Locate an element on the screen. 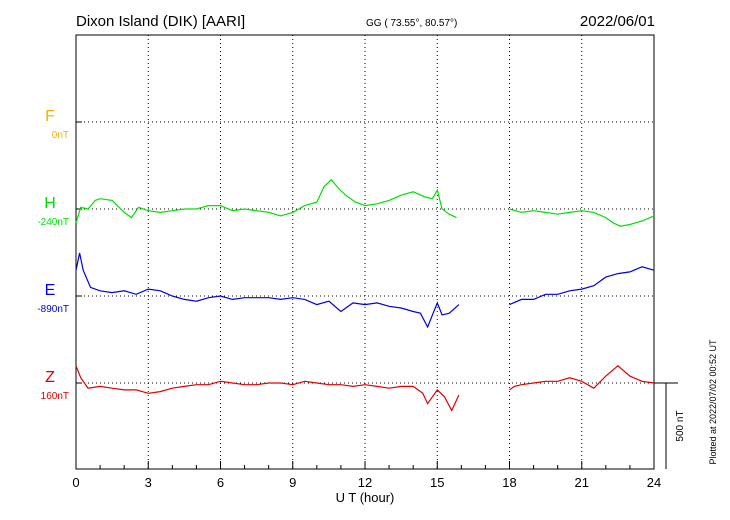 This screenshot has width=730, height=520. scale-bar: 500 nT is located at coordinates (670, 425).